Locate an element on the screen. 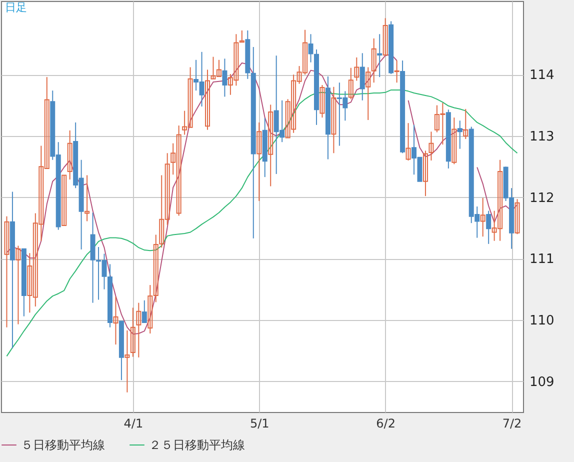 The height and width of the screenshot is (462, 574). y-tick-label: 114 is located at coordinates (542, 76).